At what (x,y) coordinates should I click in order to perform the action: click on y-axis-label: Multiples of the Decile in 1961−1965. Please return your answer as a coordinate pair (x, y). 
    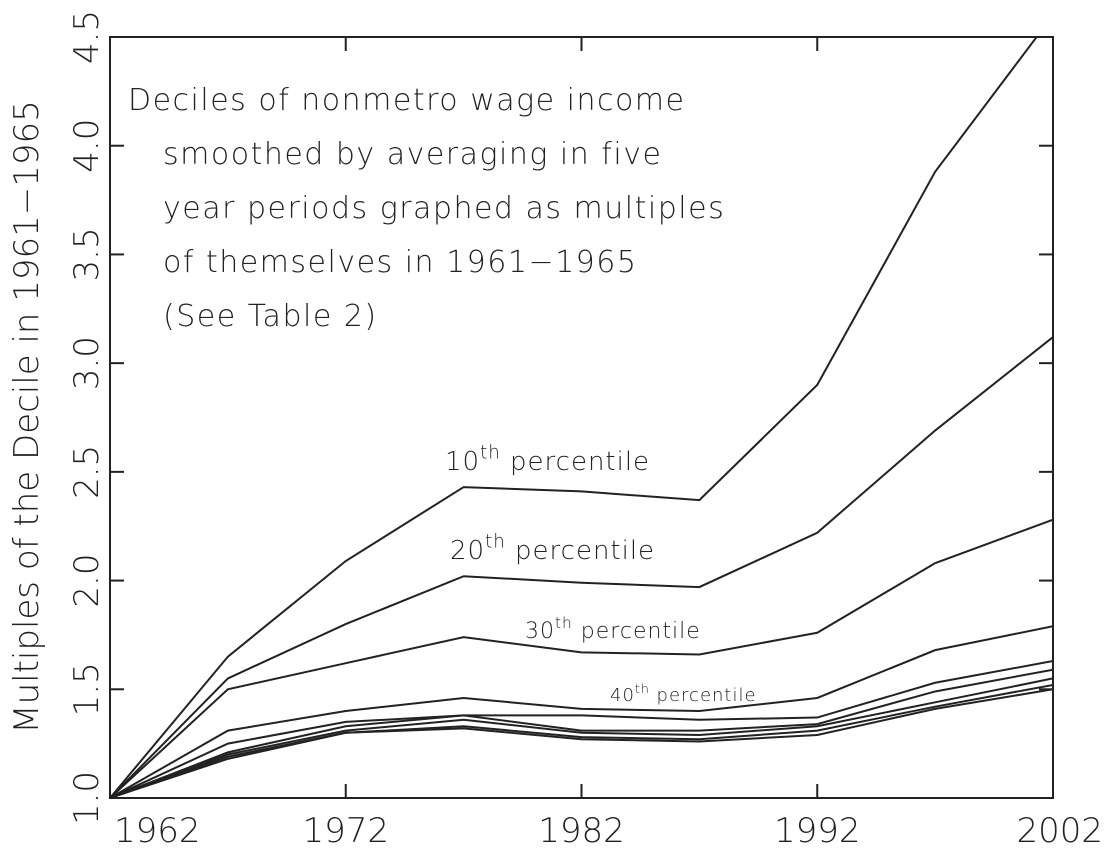
    Looking at the image, I should click on (27, 417).